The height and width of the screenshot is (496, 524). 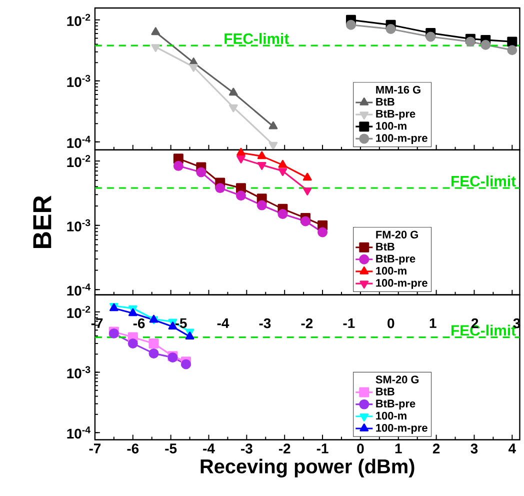 I want to click on x-tick-label: -5, so click(x=171, y=449).